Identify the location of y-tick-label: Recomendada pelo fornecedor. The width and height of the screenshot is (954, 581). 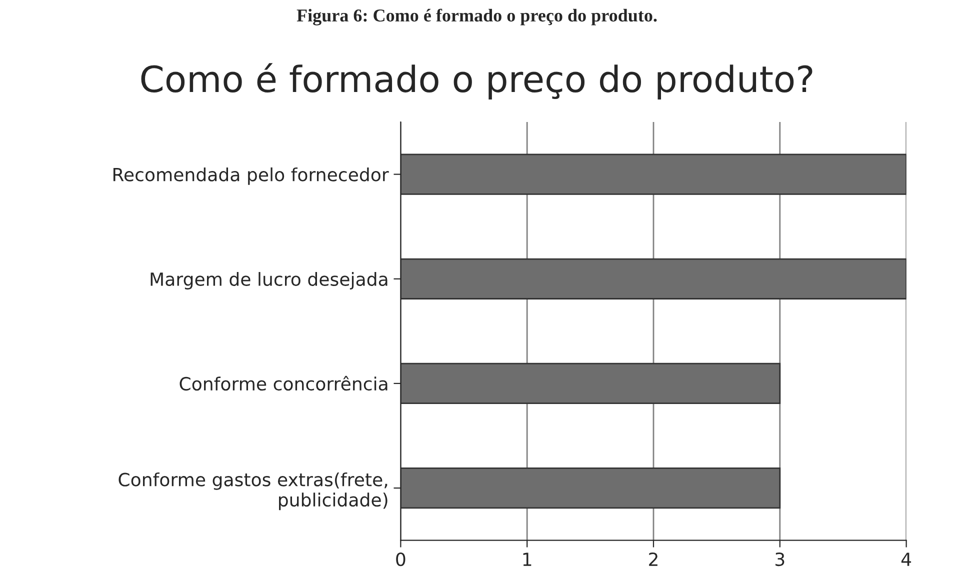
(251, 176).